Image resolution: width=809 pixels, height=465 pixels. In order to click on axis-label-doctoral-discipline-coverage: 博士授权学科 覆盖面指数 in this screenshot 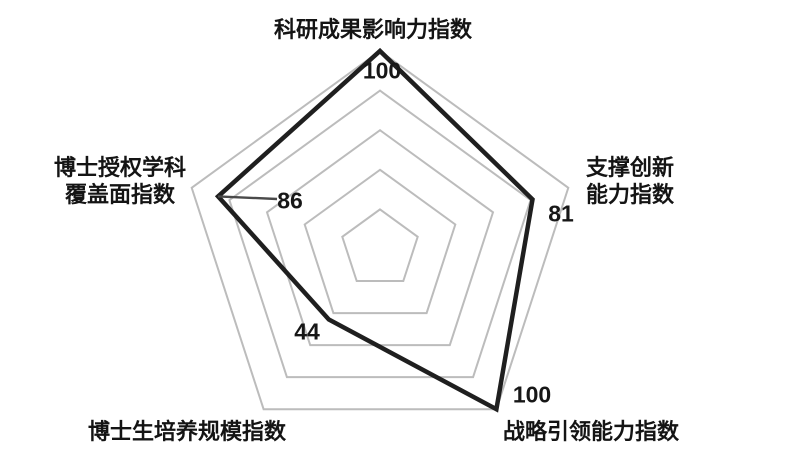, I will do `click(119, 181)`.